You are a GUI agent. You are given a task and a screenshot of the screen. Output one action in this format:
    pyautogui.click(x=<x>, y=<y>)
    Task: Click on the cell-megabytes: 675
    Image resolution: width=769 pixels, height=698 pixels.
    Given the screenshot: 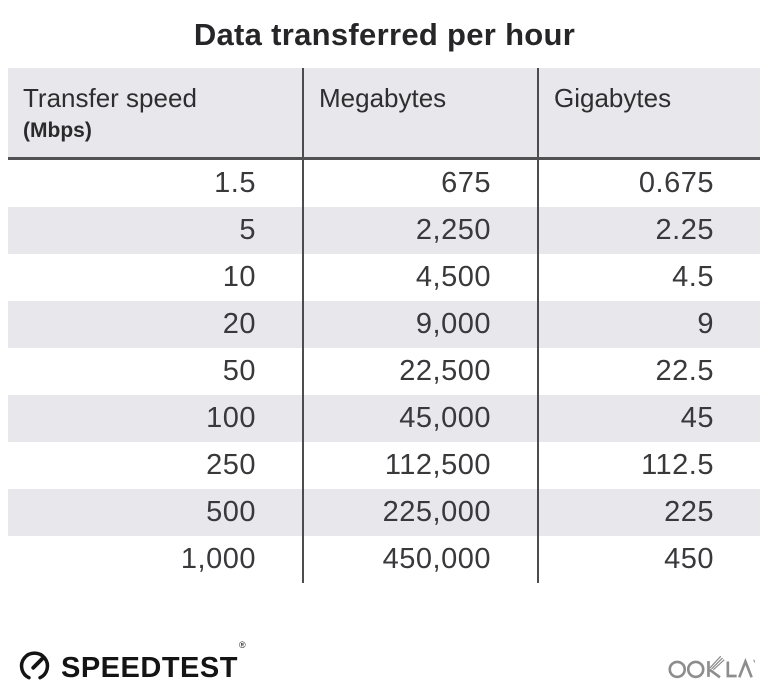 What is the action you would take?
    pyautogui.click(x=419, y=183)
    